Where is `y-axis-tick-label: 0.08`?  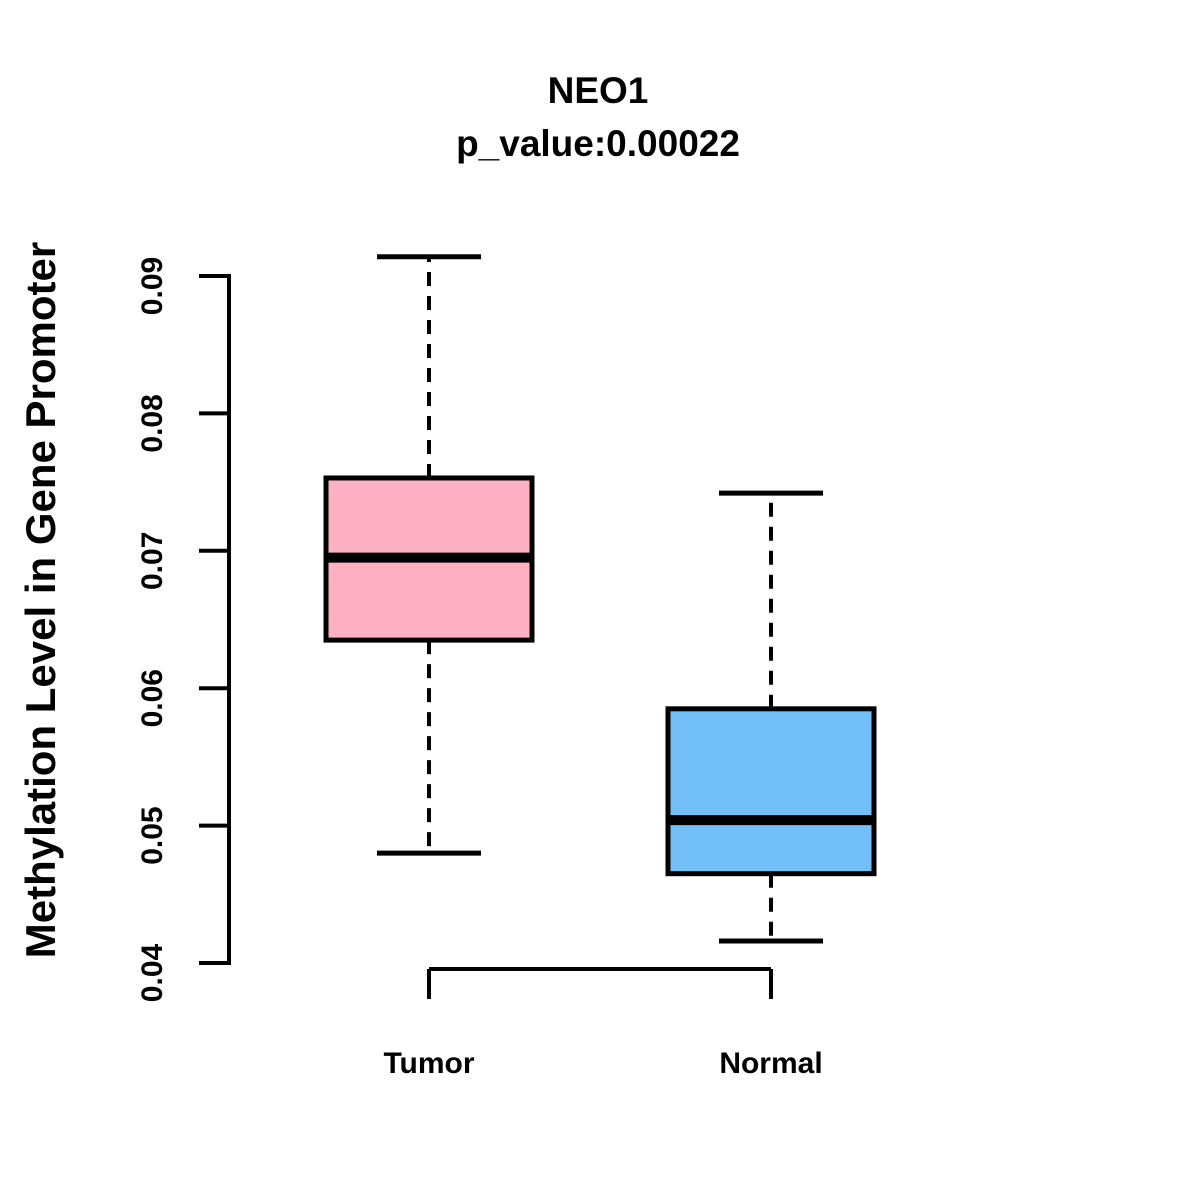 y-axis-tick-label: 0.08 is located at coordinates (152, 423).